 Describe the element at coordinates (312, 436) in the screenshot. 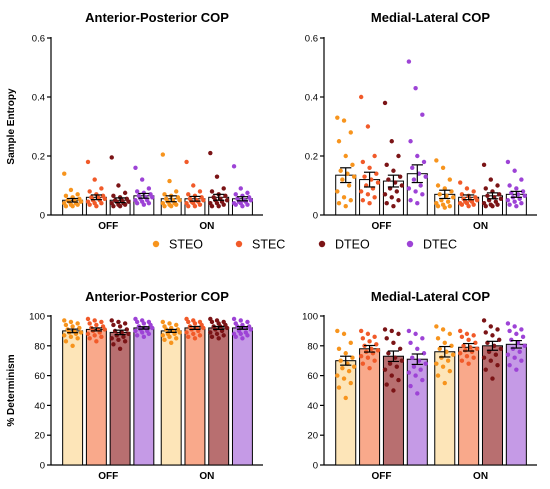

I see `y-tick-label: 20` at that location.